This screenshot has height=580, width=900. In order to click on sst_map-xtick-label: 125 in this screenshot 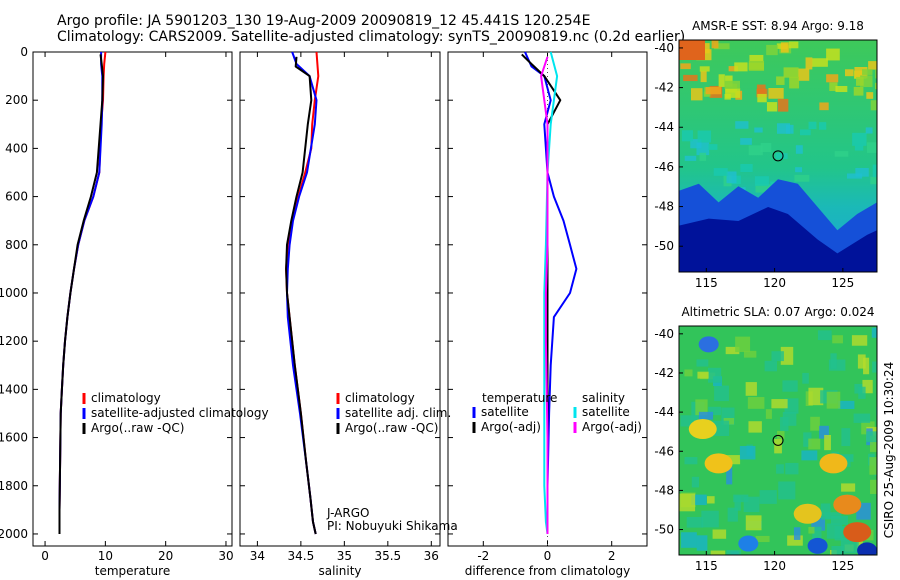, I will do `click(842, 283)`.